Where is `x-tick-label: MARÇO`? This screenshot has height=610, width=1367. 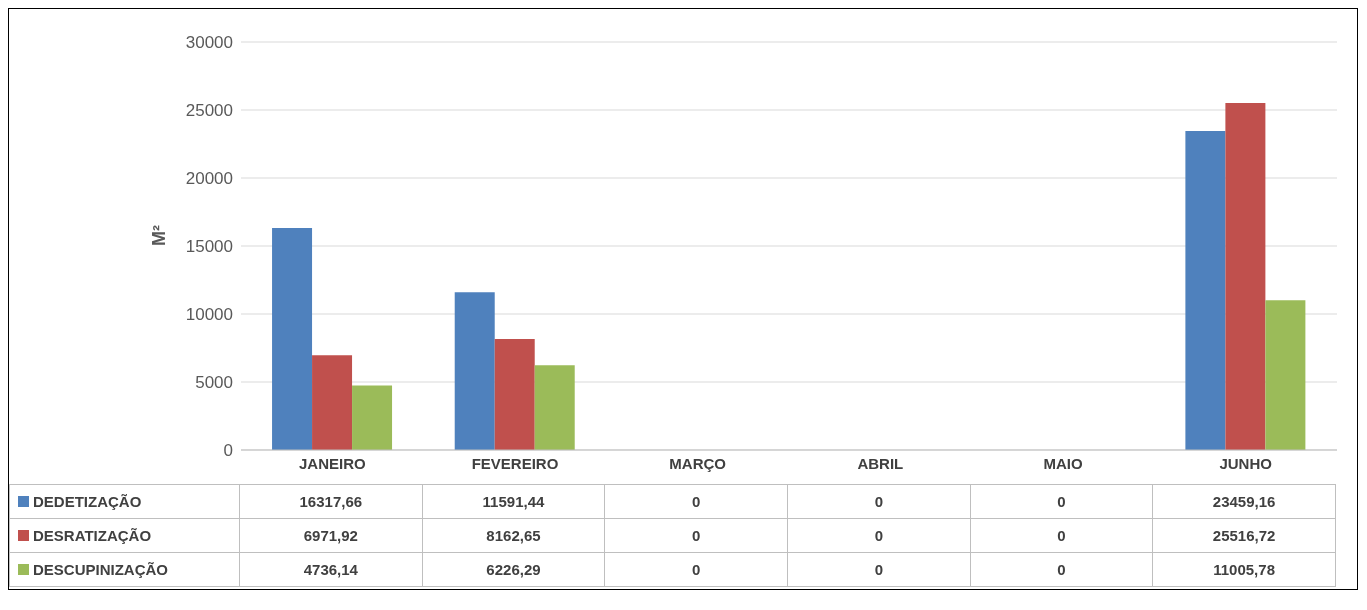 x-tick-label: MARÇO is located at coordinates (698, 463).